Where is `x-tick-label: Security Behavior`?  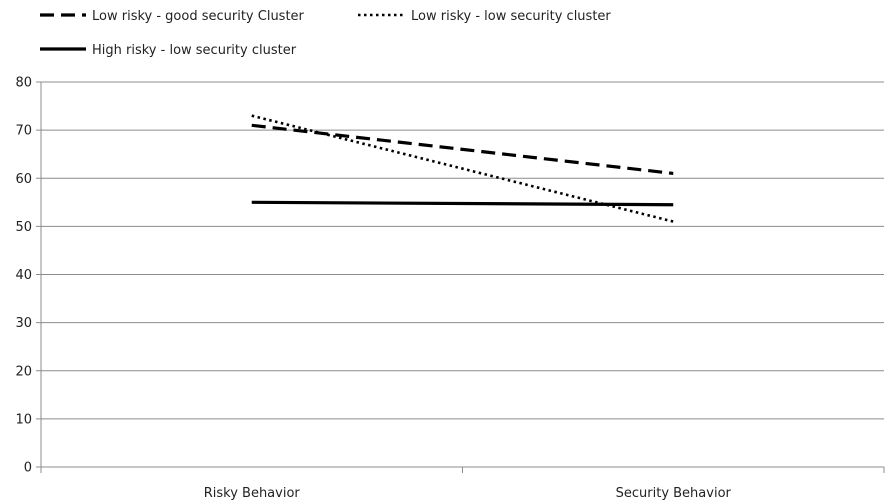 x-tick-label: Security Behavior is located at coordinates (674, 493).